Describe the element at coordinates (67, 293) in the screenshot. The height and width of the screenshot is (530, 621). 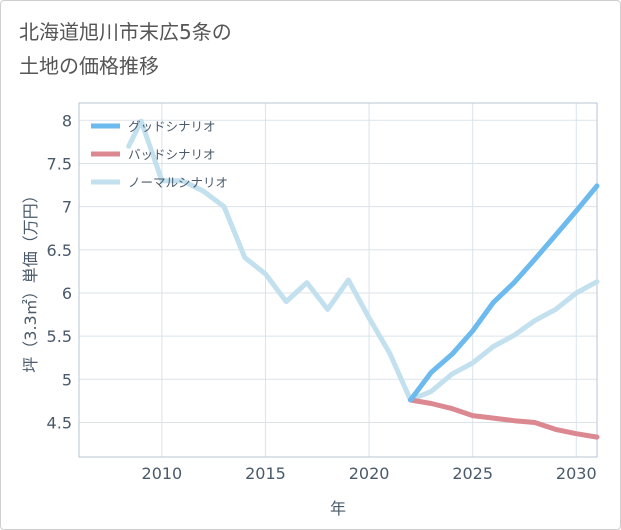
I see `y-tick-label: 6` at that location.